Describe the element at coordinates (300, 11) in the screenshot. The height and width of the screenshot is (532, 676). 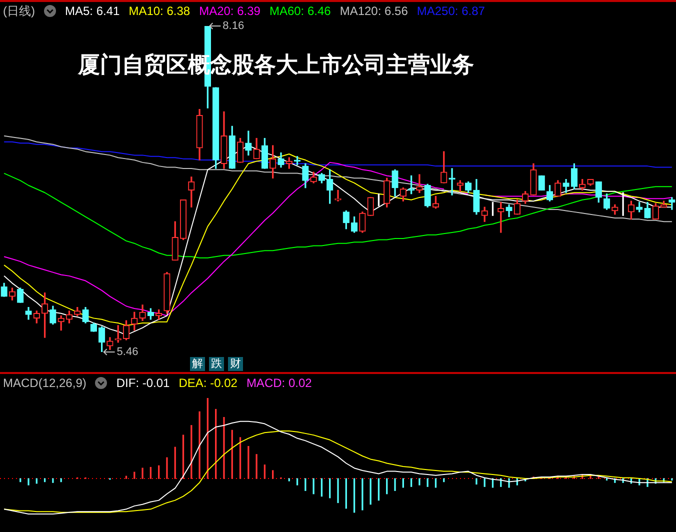
I see `text: MA60: 6.46` at that location.